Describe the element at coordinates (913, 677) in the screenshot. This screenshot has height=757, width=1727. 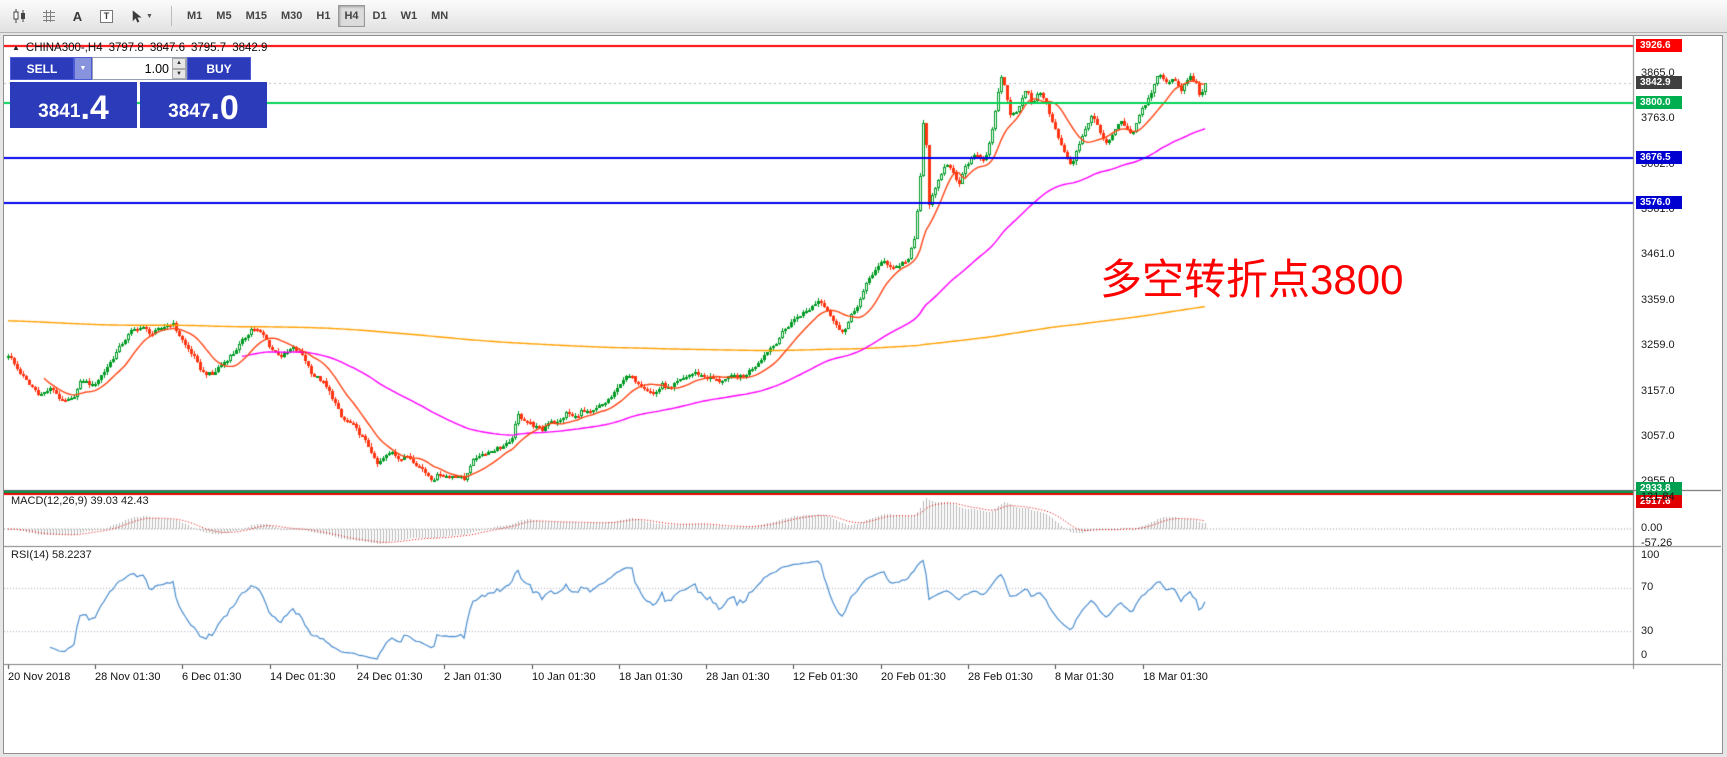
I see `time-axis-label: 20 Feb 01:30` at that location.